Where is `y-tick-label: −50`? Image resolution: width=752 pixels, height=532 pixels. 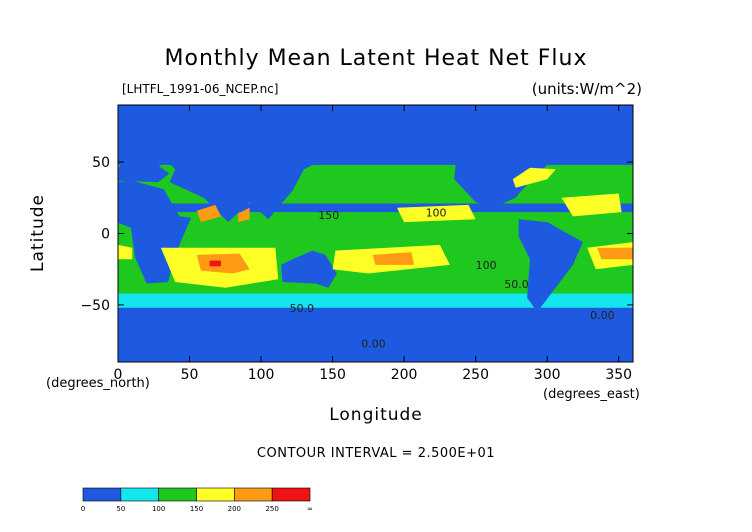 y-tick-label: −50 is located at coordinates (95, 306).